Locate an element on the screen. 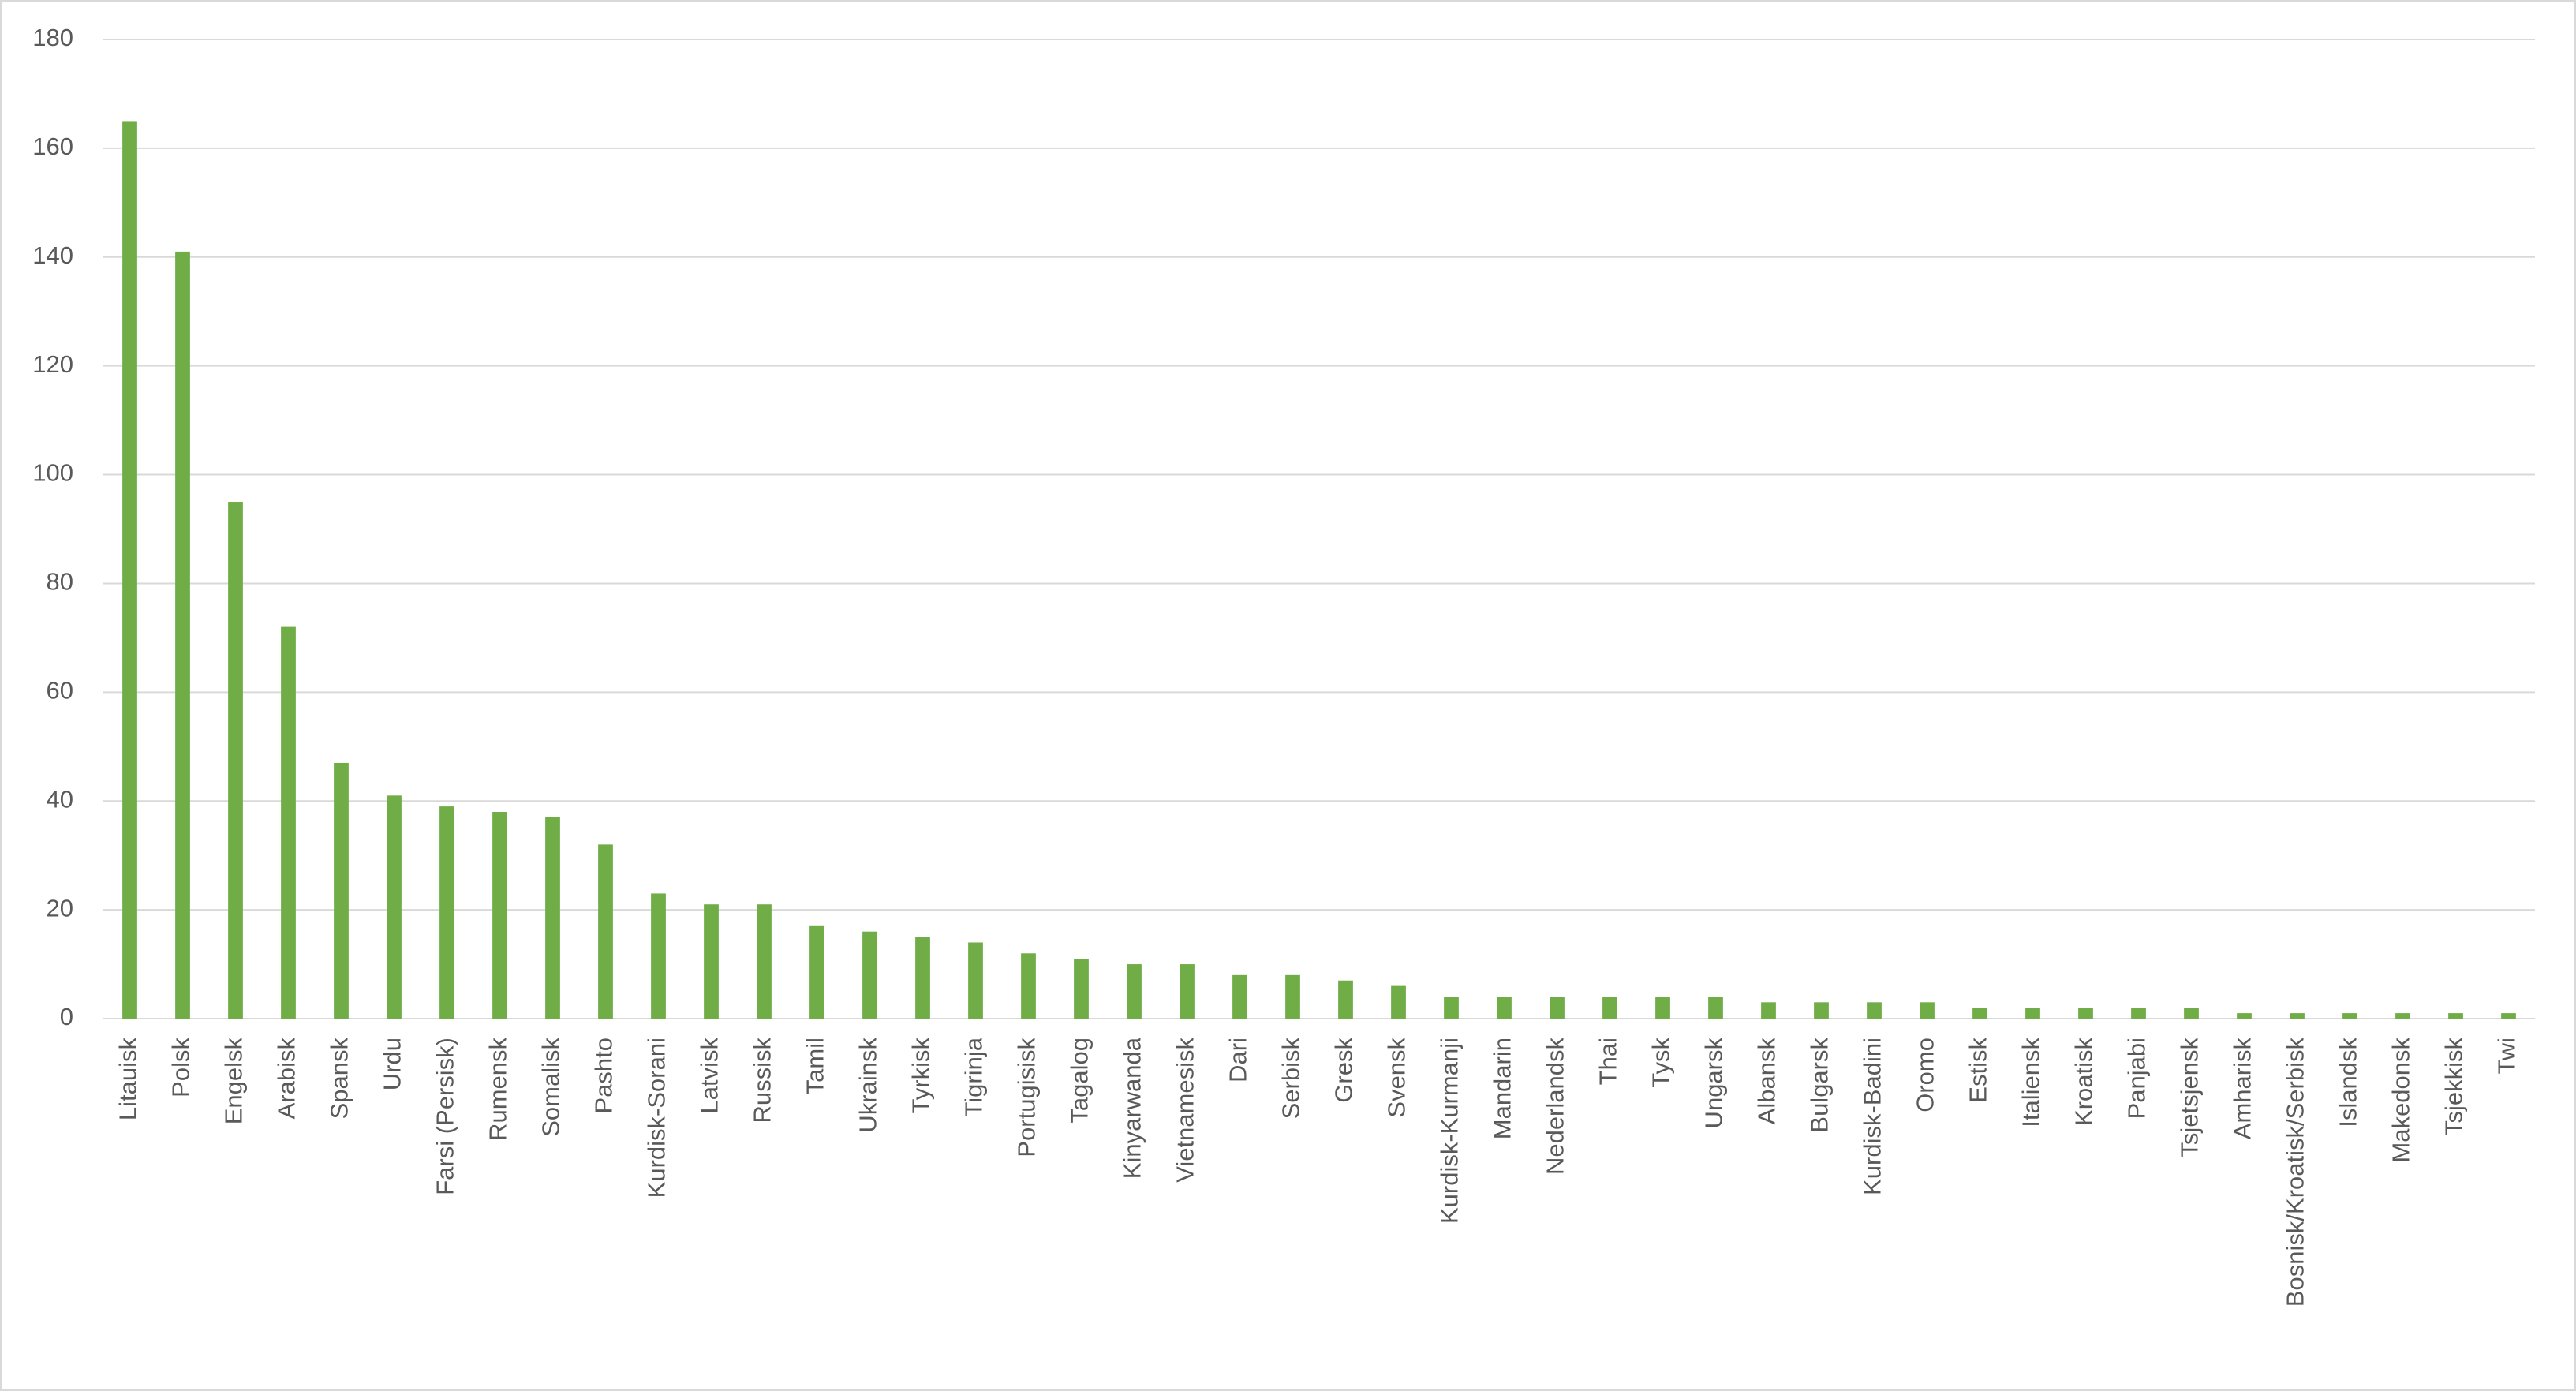  x-tick-label: Ukrainsk is located at coordinates (868, 1085).